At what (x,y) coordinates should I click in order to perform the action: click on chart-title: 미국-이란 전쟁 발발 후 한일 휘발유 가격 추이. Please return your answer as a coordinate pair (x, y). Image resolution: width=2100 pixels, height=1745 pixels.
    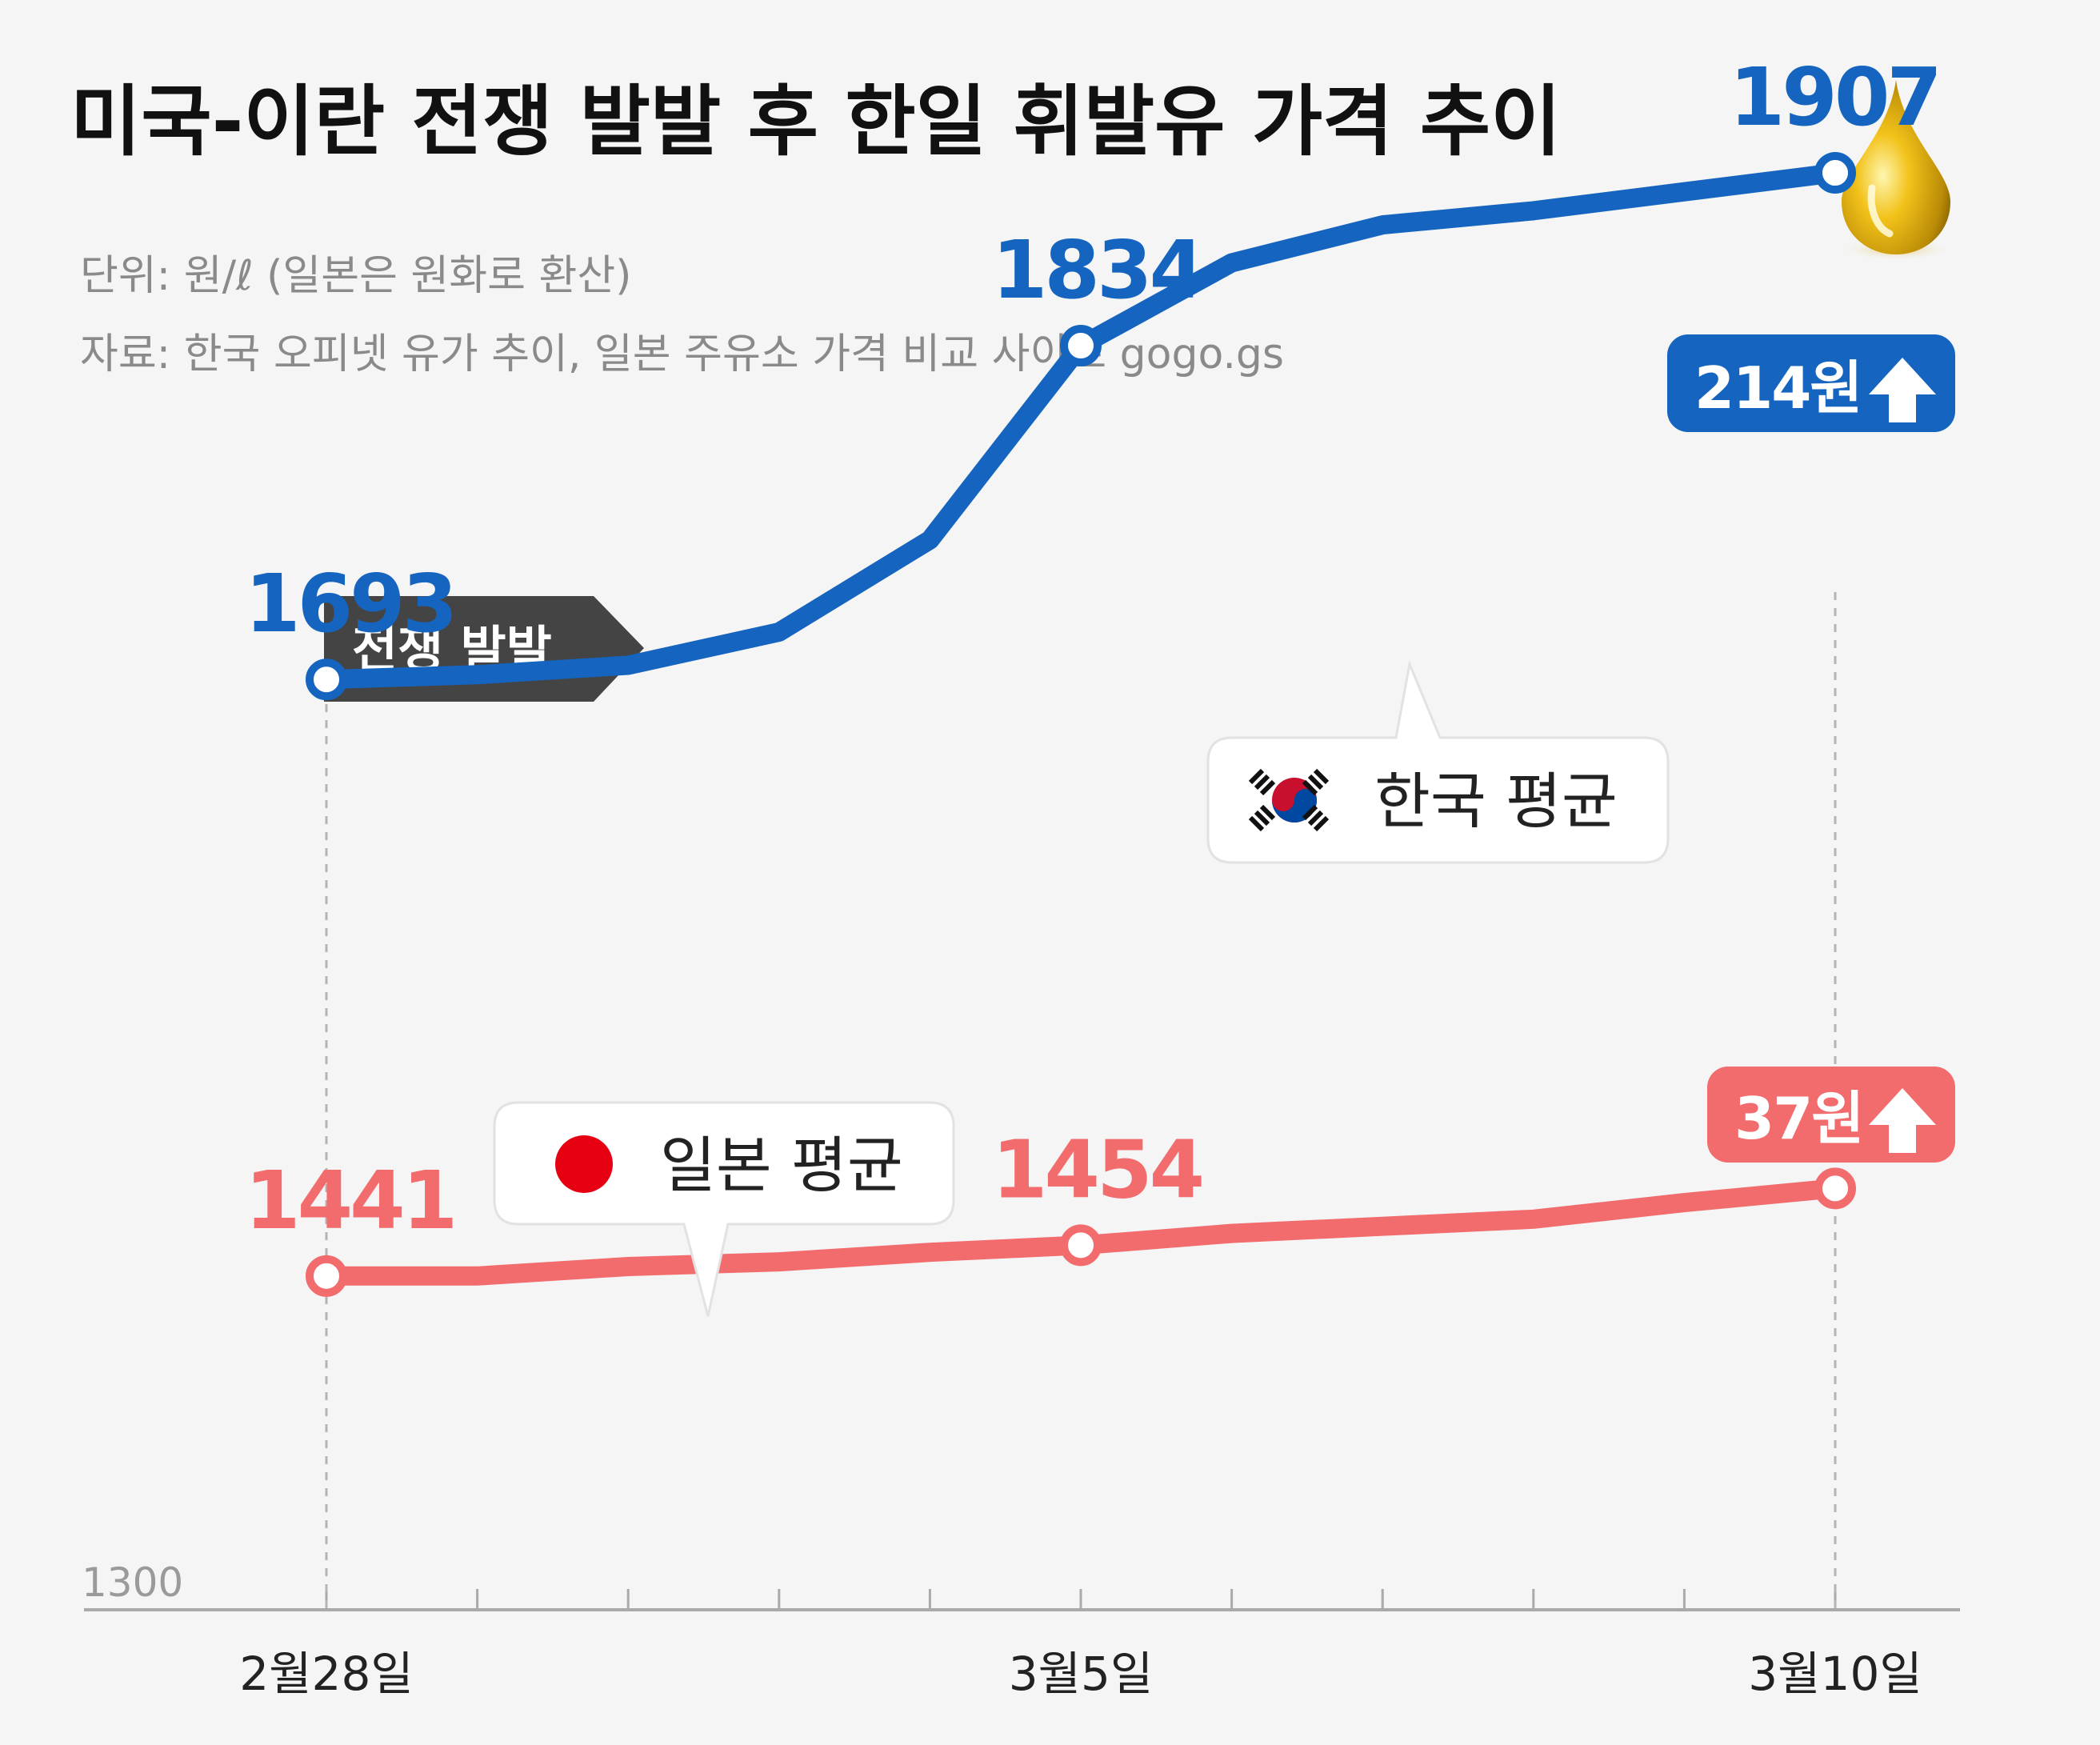
    Looking at the image, I should click on (816, 122).